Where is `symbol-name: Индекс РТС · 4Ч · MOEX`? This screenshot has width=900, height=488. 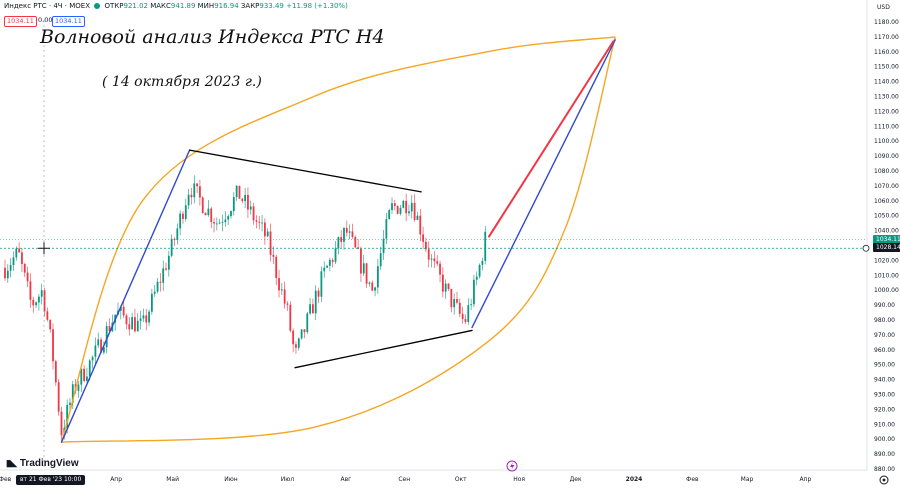
symbol-name: Индекс РТС · 4Ч · MOEX is located at coordinates (47, 6).